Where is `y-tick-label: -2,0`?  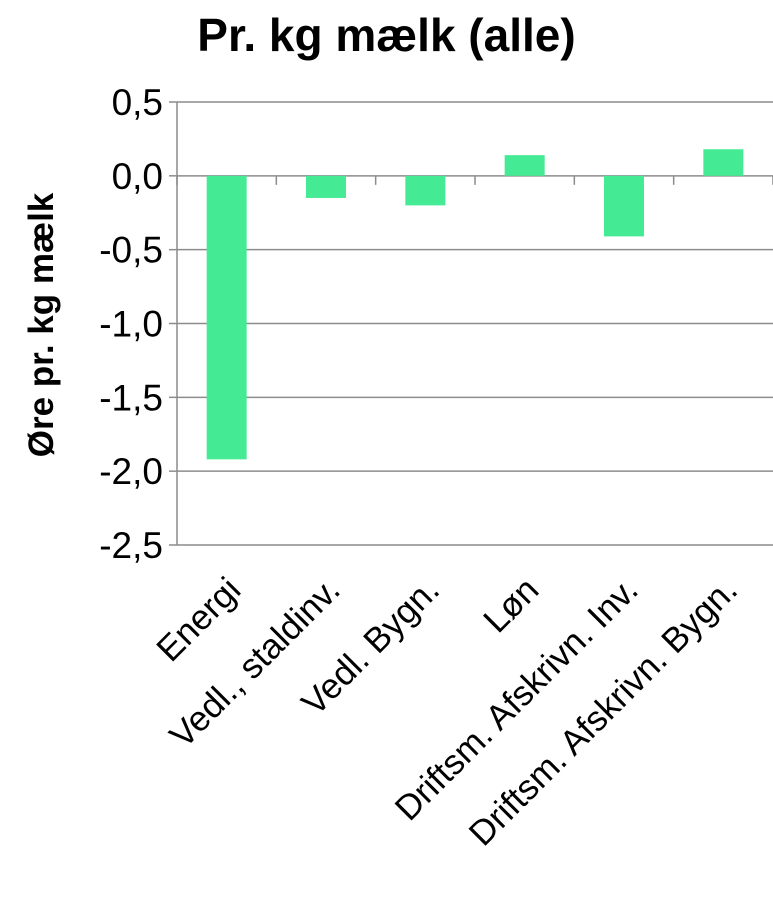 y-tick-label: -2,0 is located at coordinates (131, 471).